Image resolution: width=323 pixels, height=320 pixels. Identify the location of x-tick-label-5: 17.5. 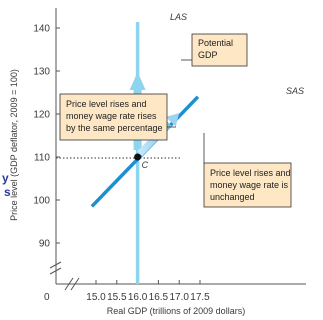
(200, 297).